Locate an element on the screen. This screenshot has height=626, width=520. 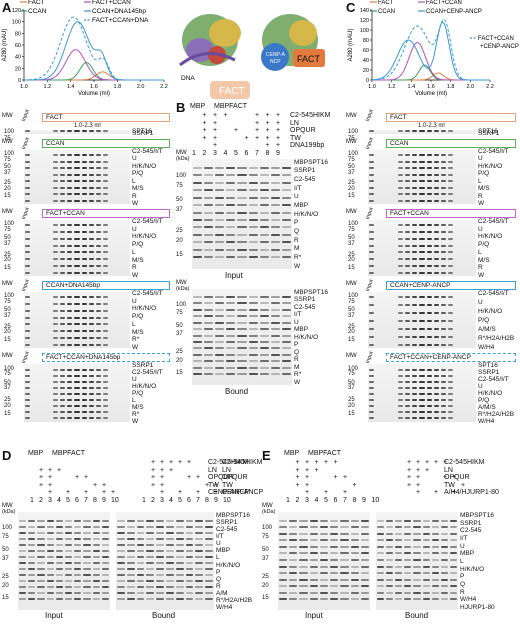
c-band-label: R is located at coordinates (480, 268).